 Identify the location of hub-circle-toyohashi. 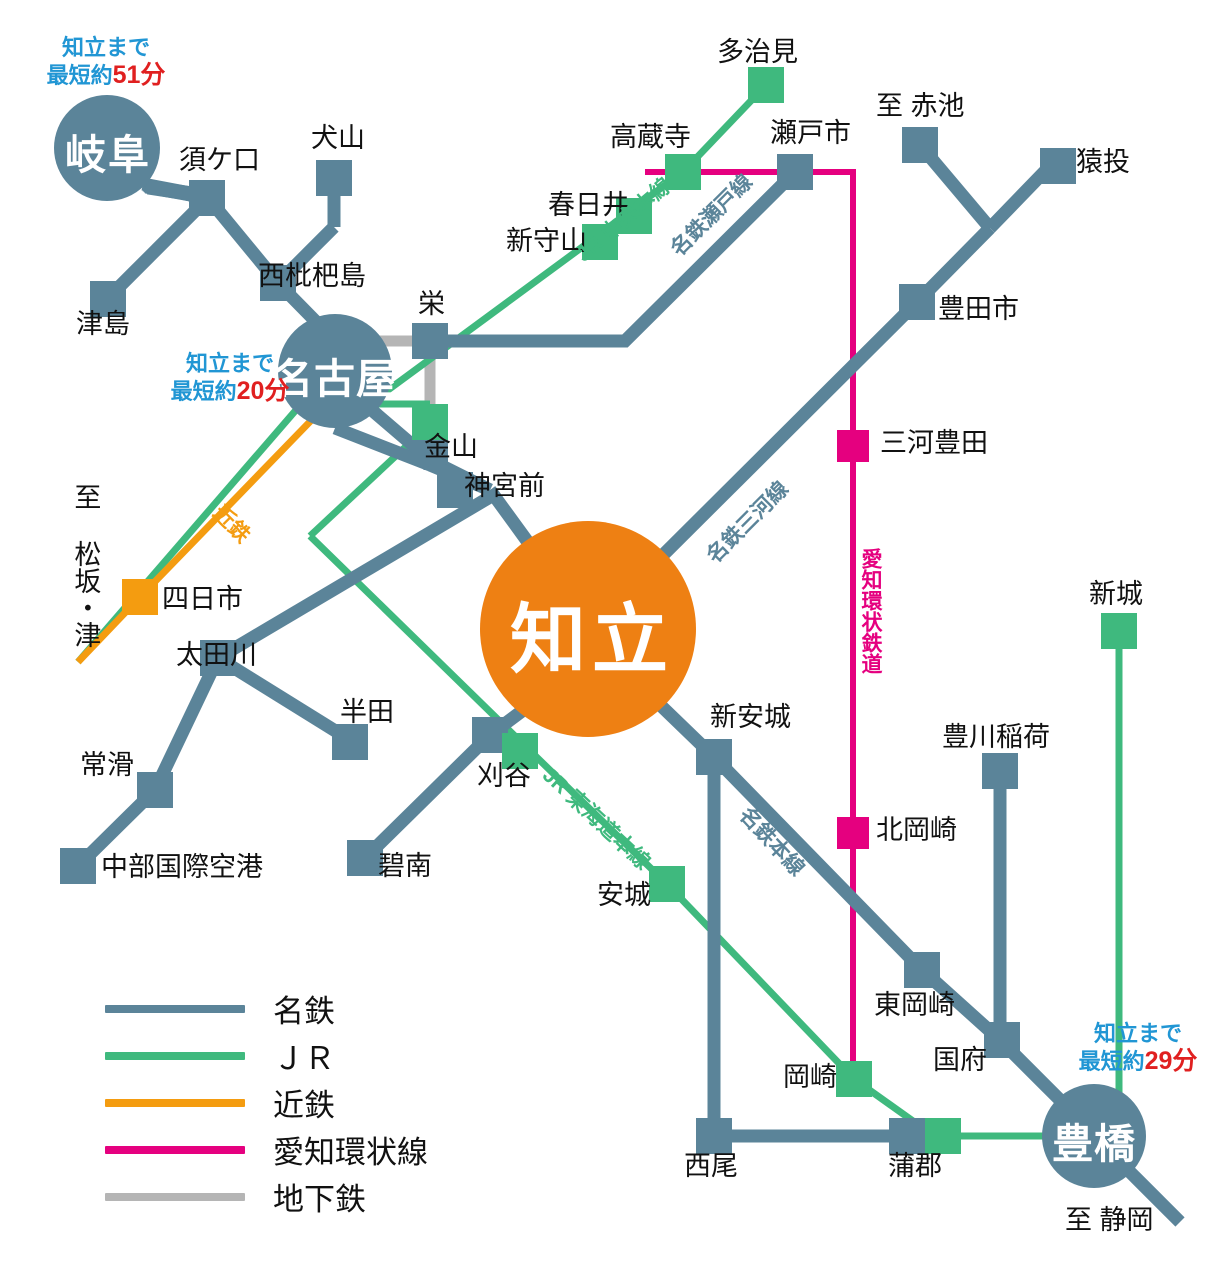
(1094, 1136).